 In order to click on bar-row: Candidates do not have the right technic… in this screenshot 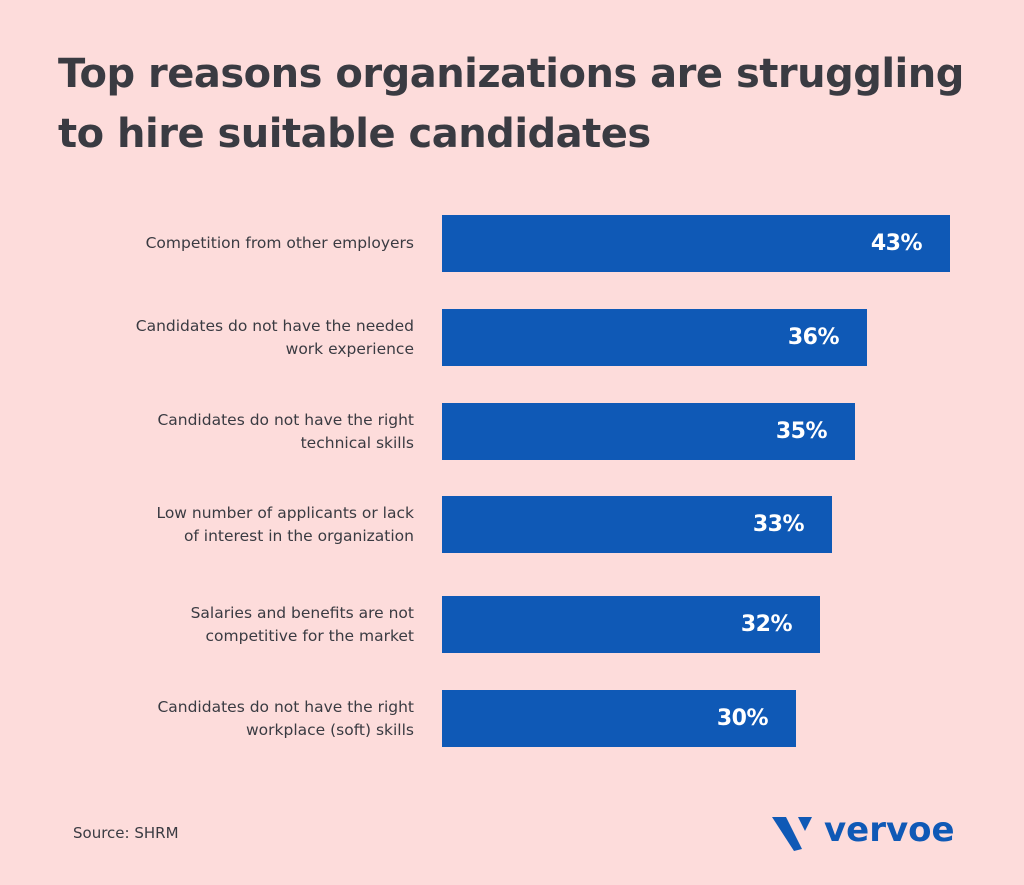, I will do `click(512, 431)`.